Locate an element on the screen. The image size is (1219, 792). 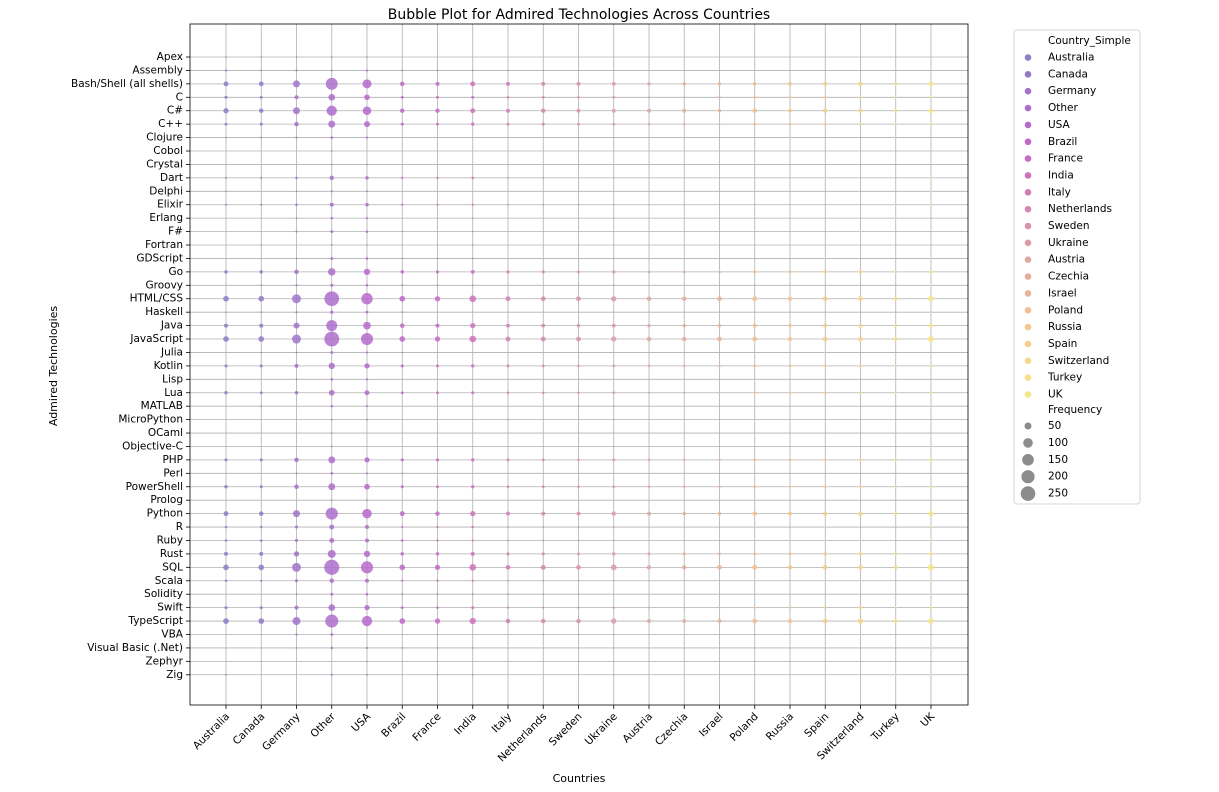
y-tick-label: Groovy is located at coordinates (165, 285).